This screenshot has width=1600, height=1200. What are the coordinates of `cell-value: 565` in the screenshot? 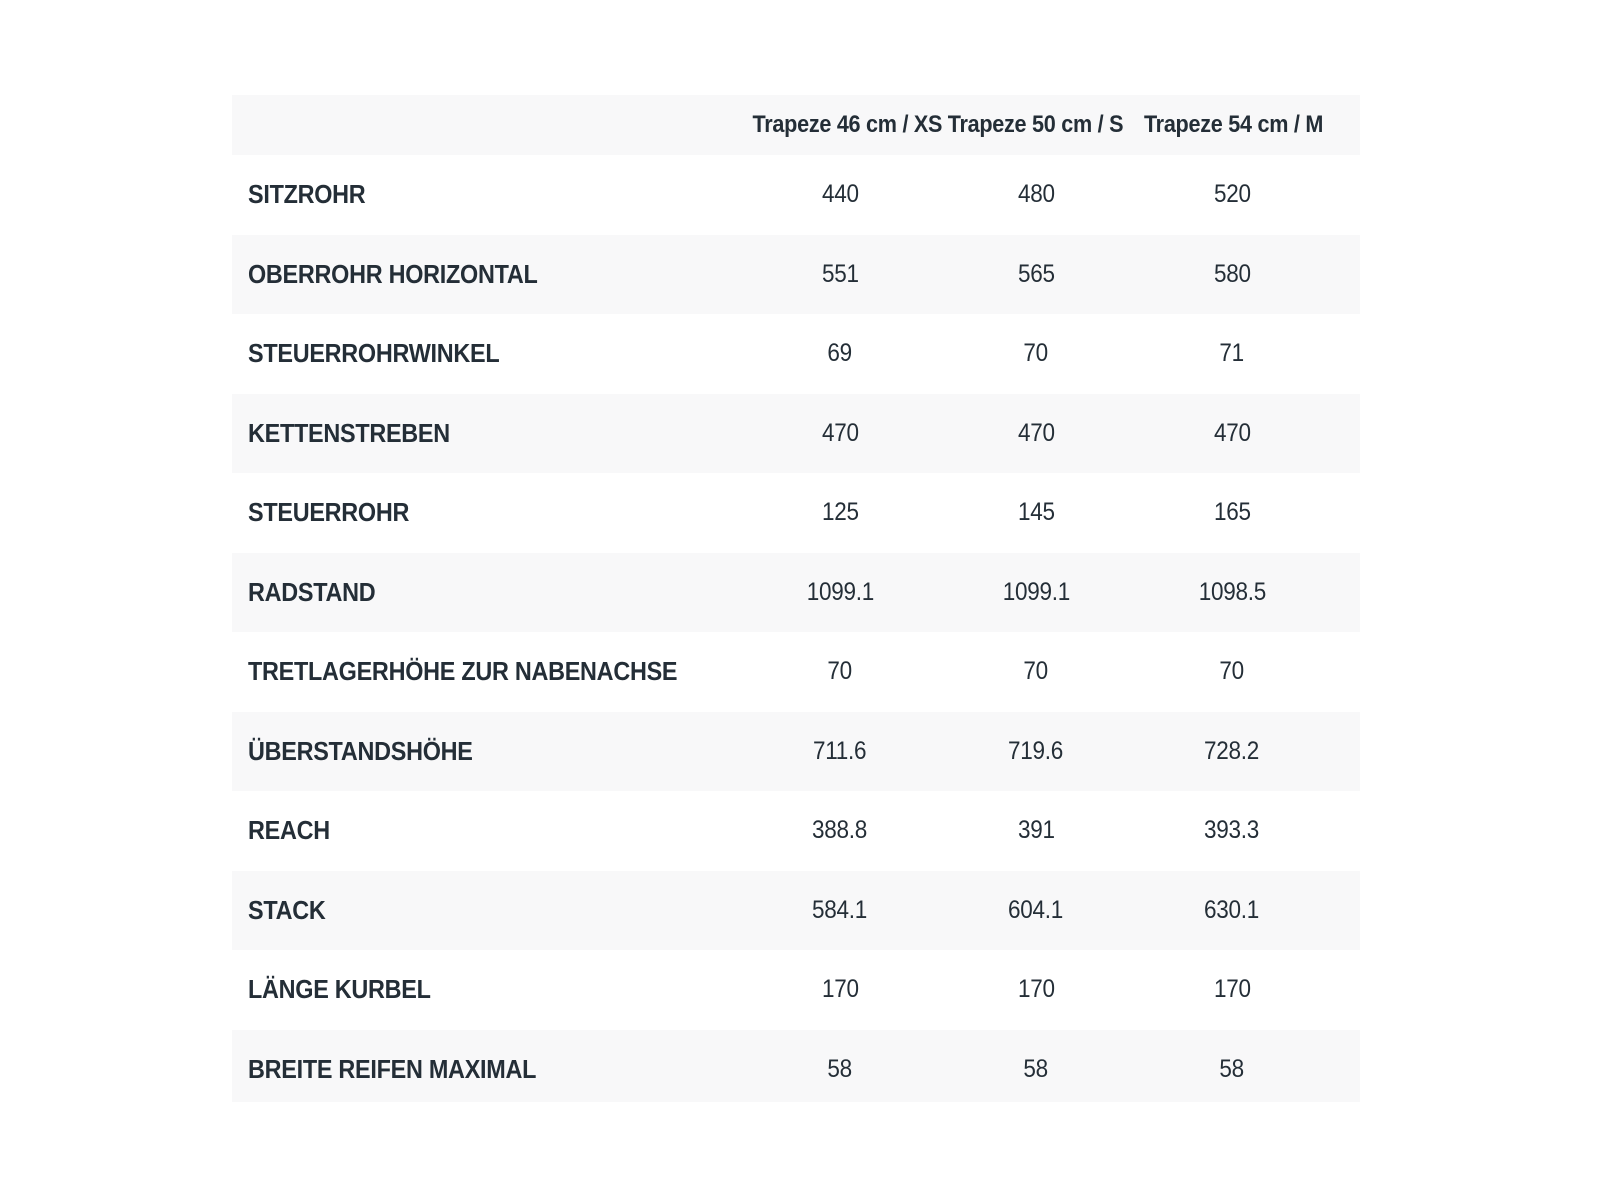 It's located at (1036, 273).